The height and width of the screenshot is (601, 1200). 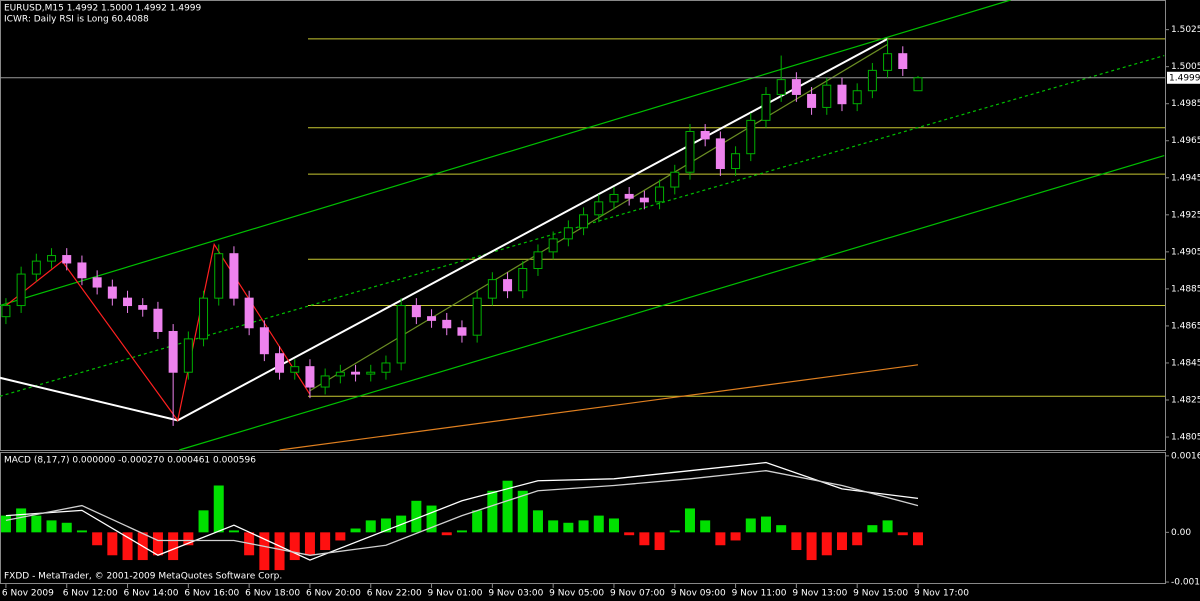 I want to click on x-tick-label: 9 Nov 03:00, so click(x=515, y=594).